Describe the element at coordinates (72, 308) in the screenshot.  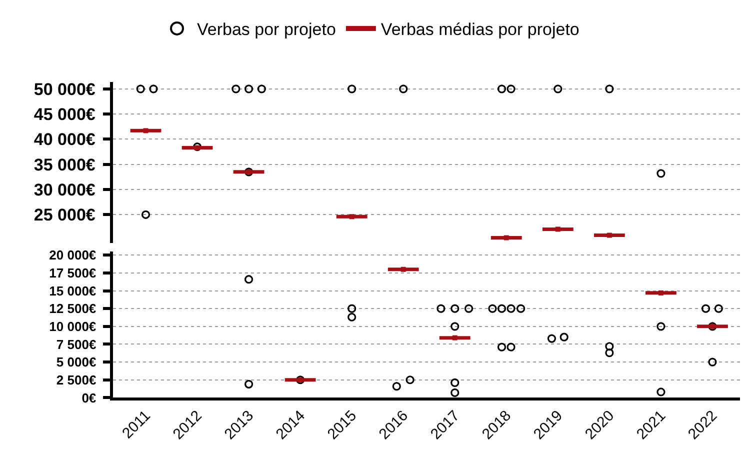
I see `y-tick-label: 12 500€` at that location.